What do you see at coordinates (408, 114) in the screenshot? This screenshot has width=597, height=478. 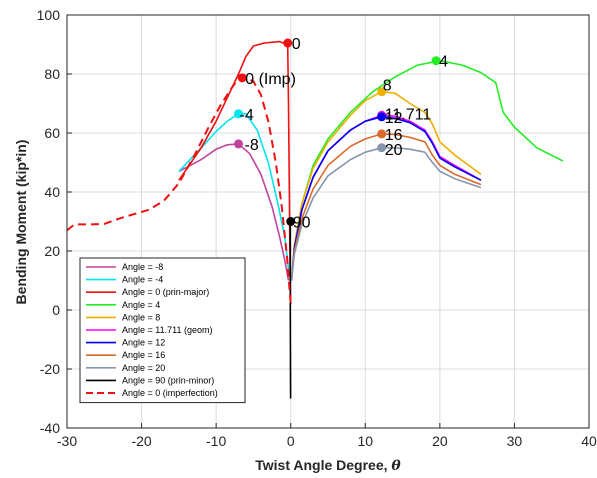 I see `peak-label: 11.711` at bounding box center [408, 114].